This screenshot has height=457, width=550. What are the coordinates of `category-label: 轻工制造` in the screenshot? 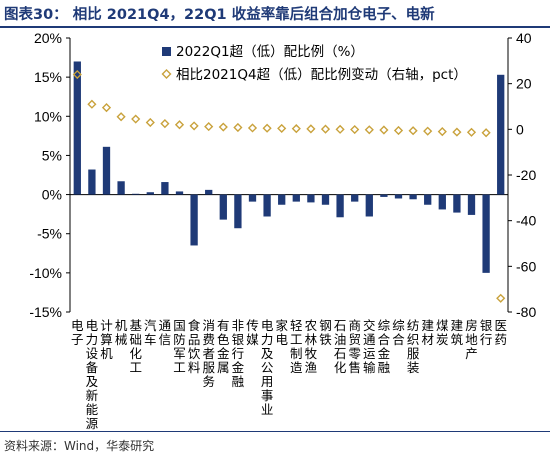 It's located at (296, 346).